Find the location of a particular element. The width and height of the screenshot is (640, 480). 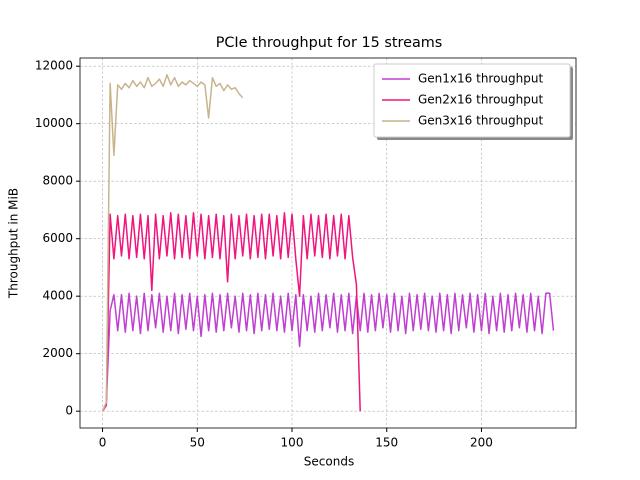

legend-label: Gen2x16 throughput is located at coordinates (480, 100).